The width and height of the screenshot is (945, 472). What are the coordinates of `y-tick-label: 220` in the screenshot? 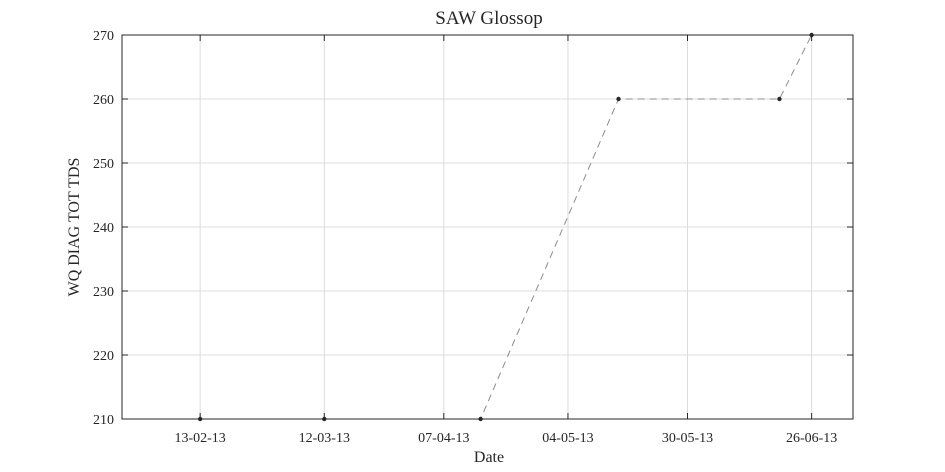 It's located at (103, 356).